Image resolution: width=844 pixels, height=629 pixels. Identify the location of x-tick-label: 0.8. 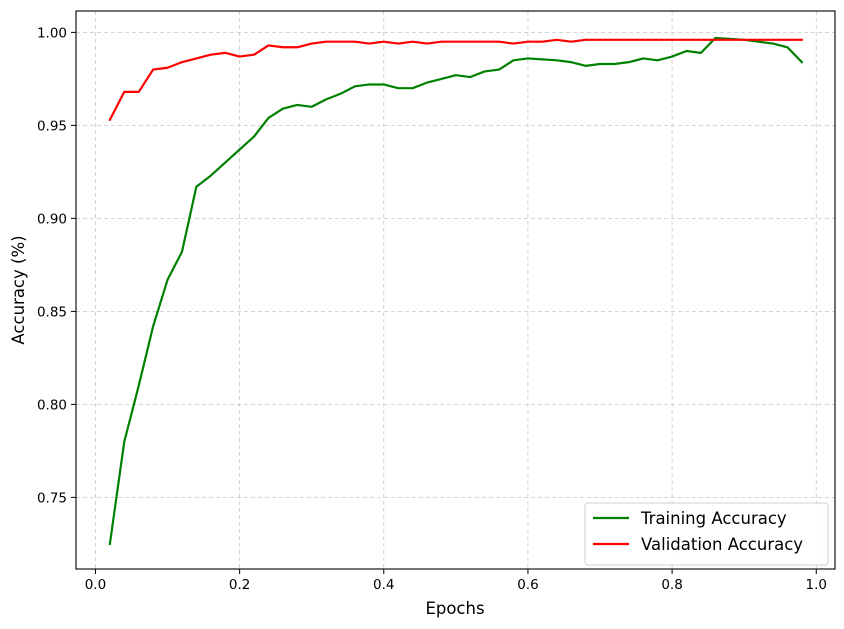
(671, 585).